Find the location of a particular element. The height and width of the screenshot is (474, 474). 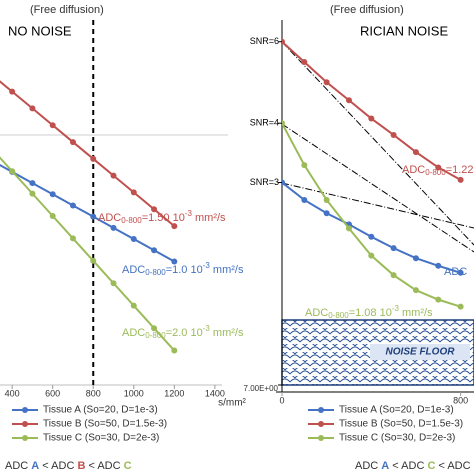

x-tick-label: 1400 is located at coordinates (215, 393).